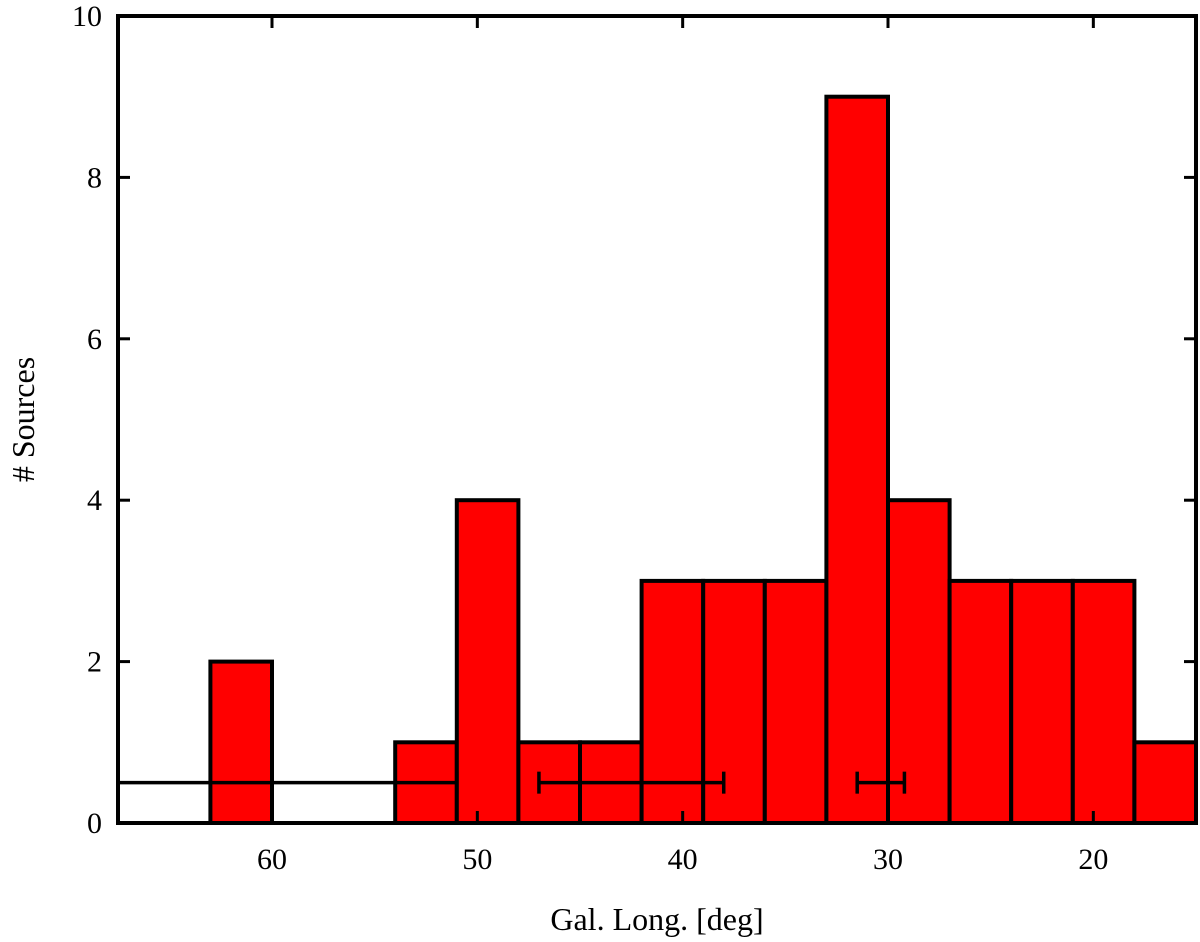  I want to click on x-axis-title: Gal. Long. [deg], so click(656, 919).